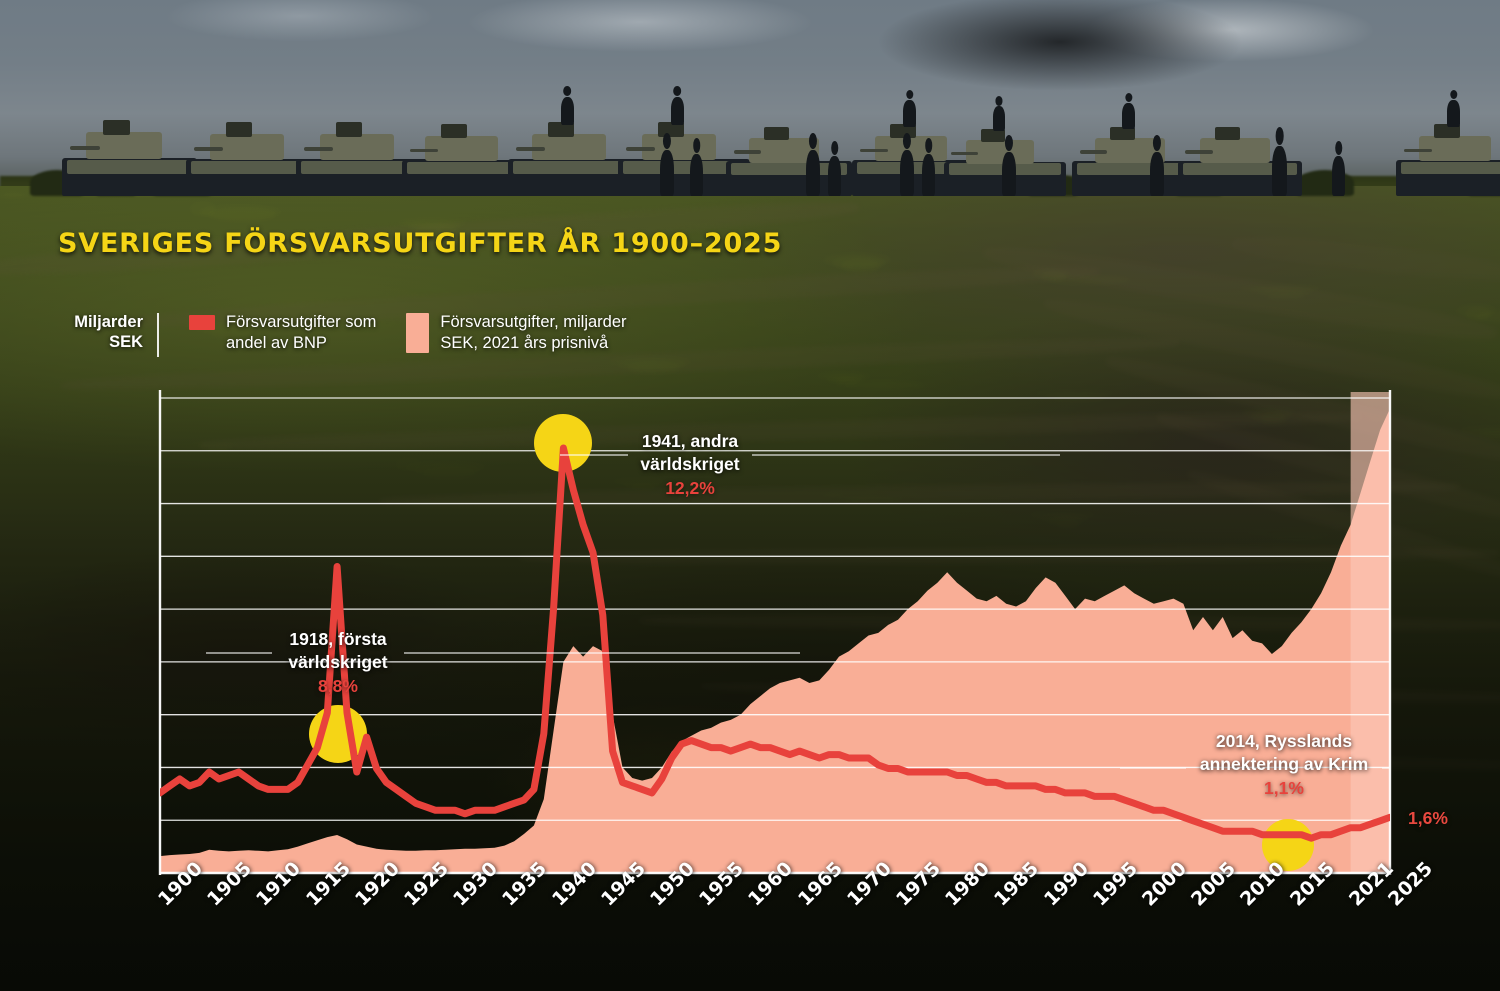 The image size is (1500, 991). Describe the element at coordinates (690, 488) in the screenshot. I see `annotation-percent: 12,2%` at that location.